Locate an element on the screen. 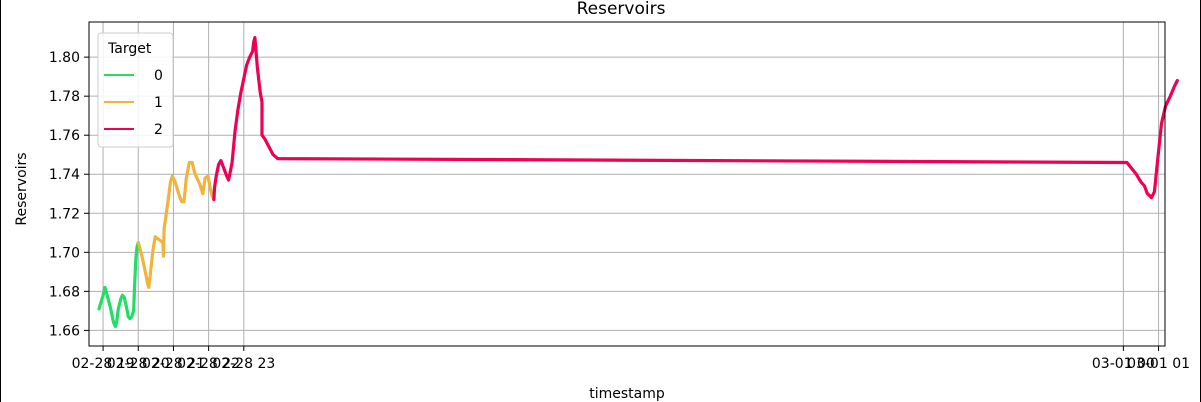 This screenshot has height=402, width=1201. y-axis-ticks: 1.66 1.68 1.70 1.72 1.74 1.76 1.78 1.80 is located at coordinates (69, 194).